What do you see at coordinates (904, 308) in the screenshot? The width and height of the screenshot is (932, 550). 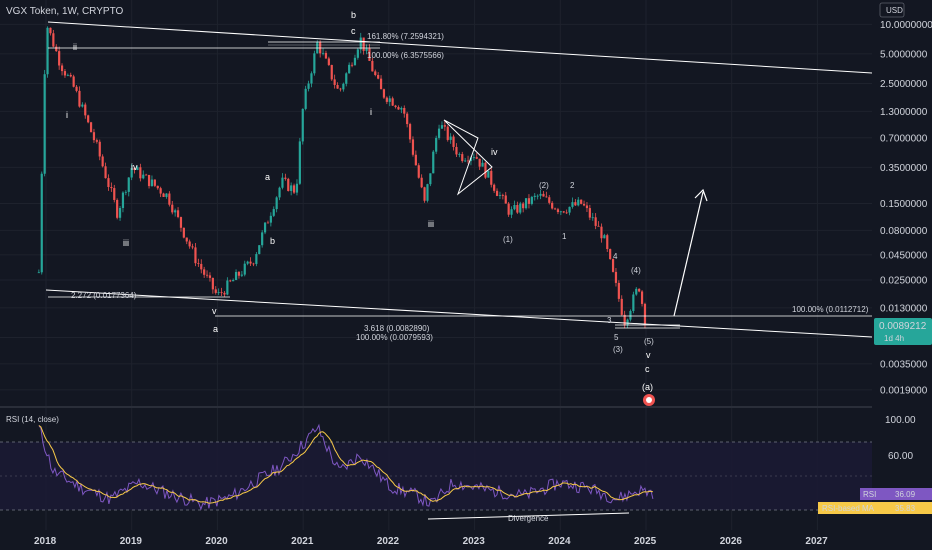 I see `price-tick-label: 0.0130000` at bounding box center [904, 308].